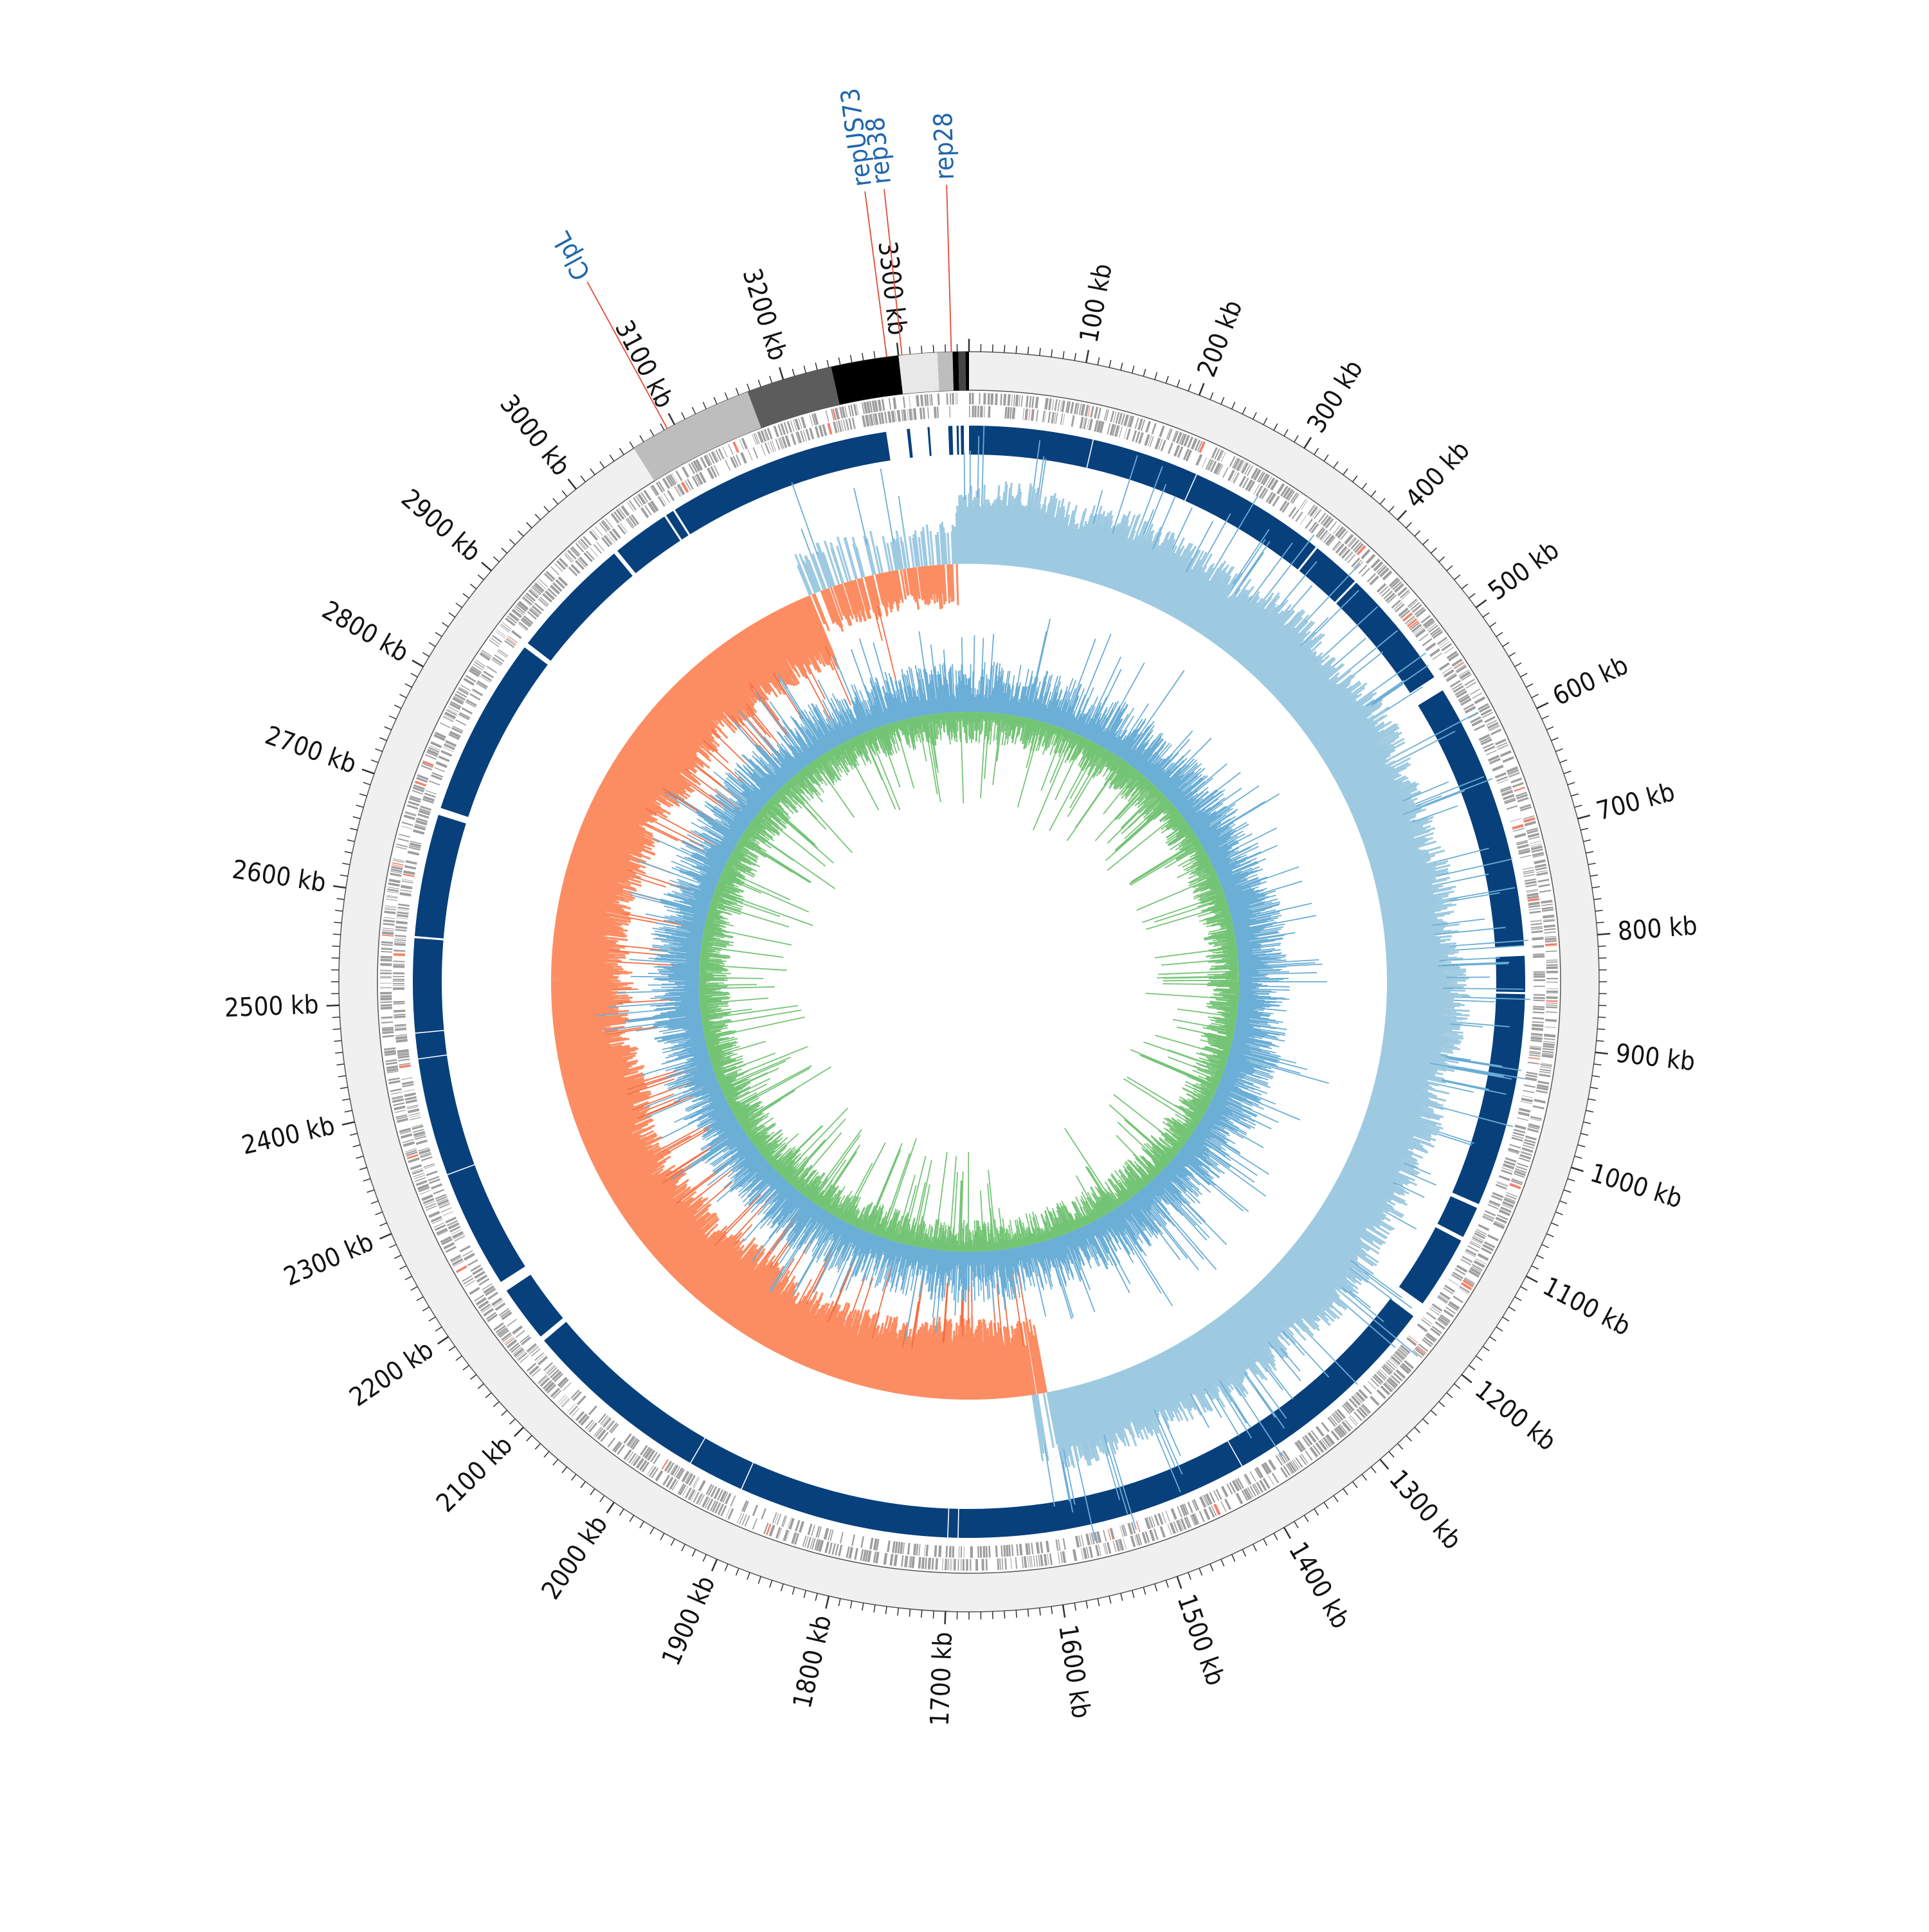 Image resolution: width=1929 pixels, height=1932 pixels. I want to click on tick-label: 1400 kb, so click(1319, 1585).